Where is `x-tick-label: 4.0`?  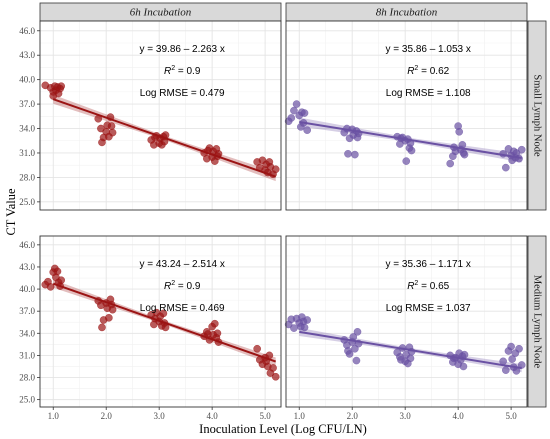 x-tick-label: 4.0 is located at coordinates (213, 416).